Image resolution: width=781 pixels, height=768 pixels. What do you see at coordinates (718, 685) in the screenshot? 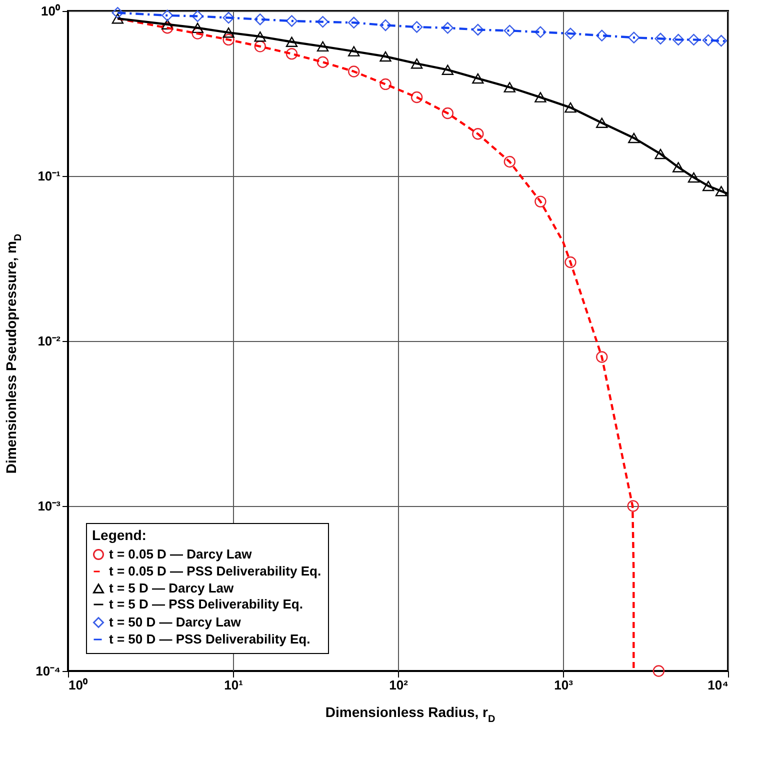
I see `x-tick-label: 10⁴` at bounding box center [718, 685].